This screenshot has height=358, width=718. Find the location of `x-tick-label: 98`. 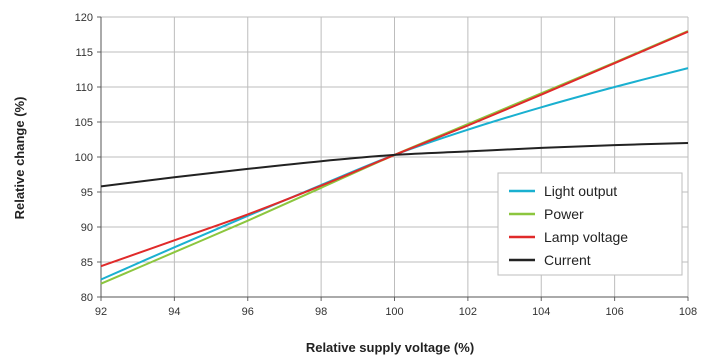

x-tick-label: 98 is located at coordinates (321, 312).